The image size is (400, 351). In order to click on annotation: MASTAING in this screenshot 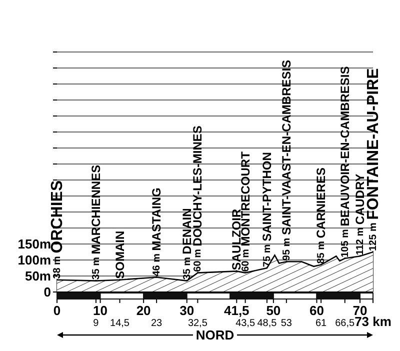, I will do `click(157, 219)`.